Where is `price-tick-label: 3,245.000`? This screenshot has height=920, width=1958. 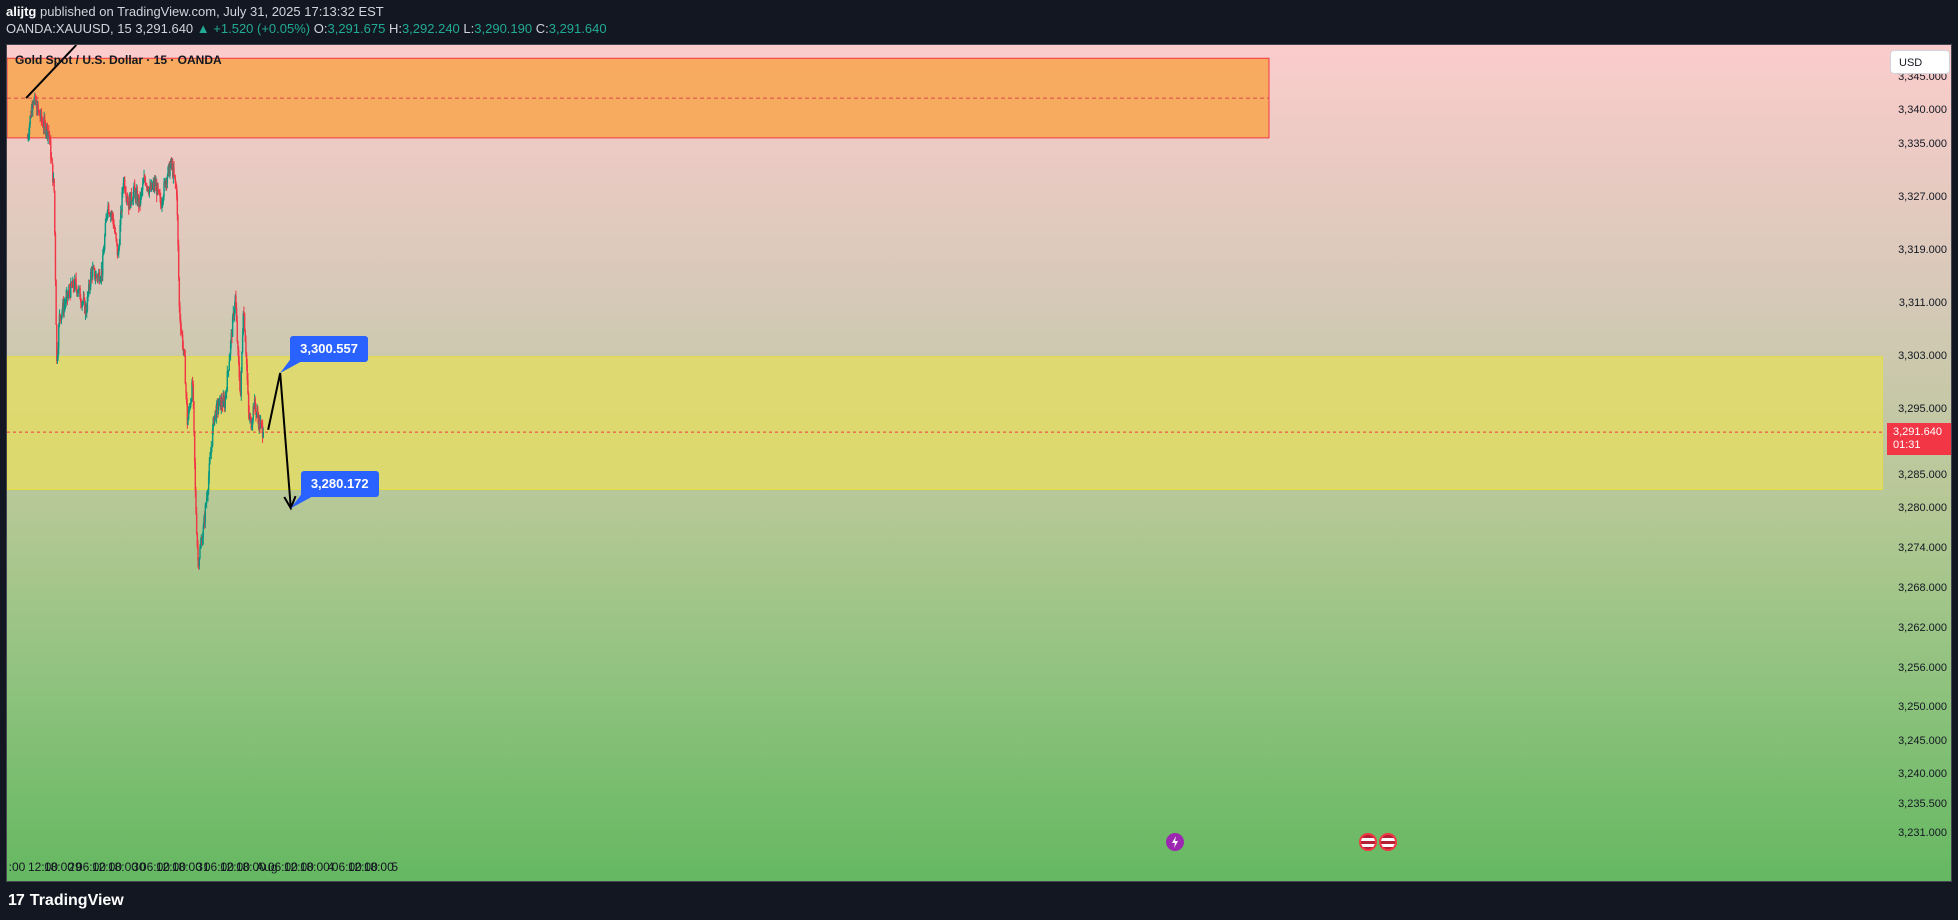 price-tick-label: 3,245.000 is located at coordinates (1922, 740).